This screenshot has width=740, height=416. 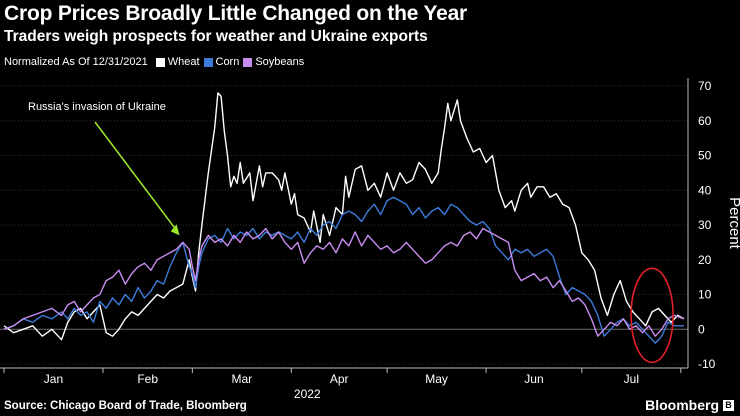 What do you see at coordinates (705, 295) in the screenshot?
I see `y-tick-label: 10` at bounding box center [705, 295].